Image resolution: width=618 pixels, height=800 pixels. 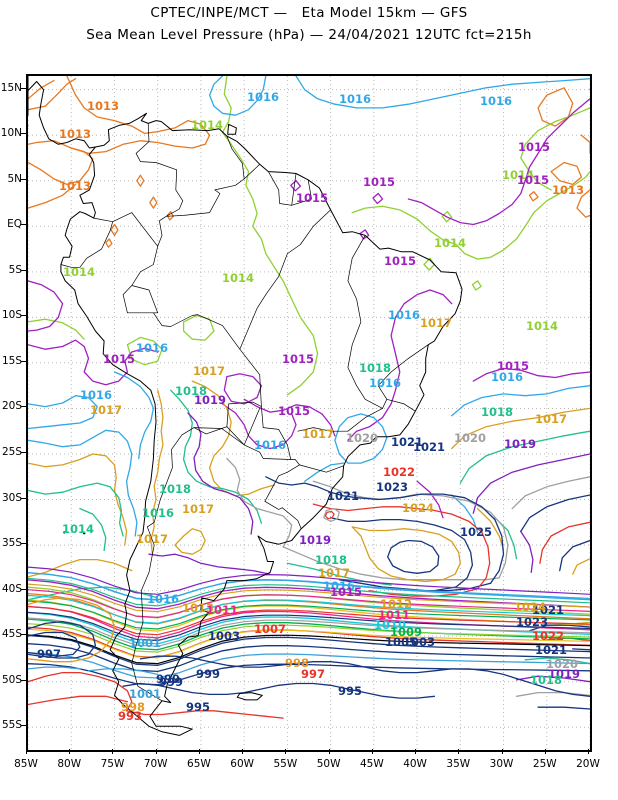 I want to click on lat-tick-label: 55S, so click(x=11, y=725).